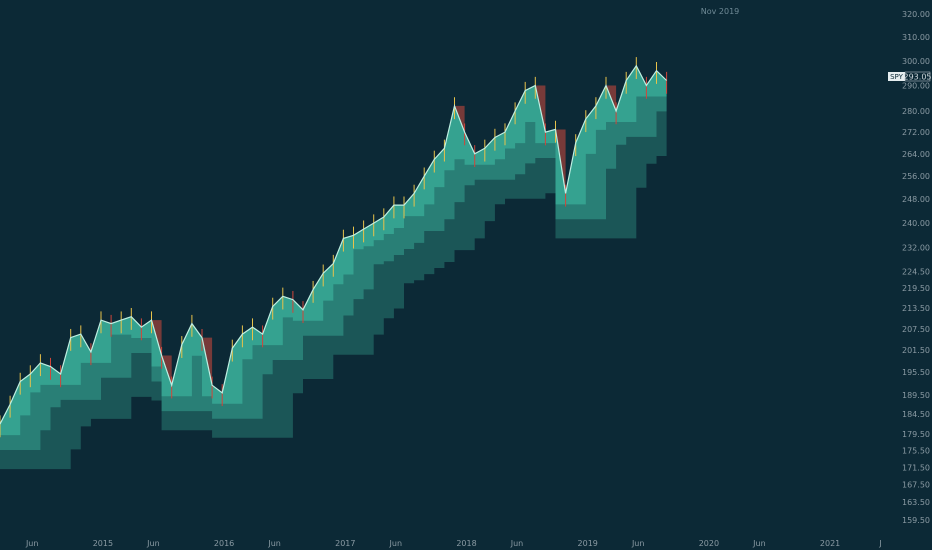 The image size is (932, 550). I want to click on y-tick-label: 219.50, so click(916, 288).